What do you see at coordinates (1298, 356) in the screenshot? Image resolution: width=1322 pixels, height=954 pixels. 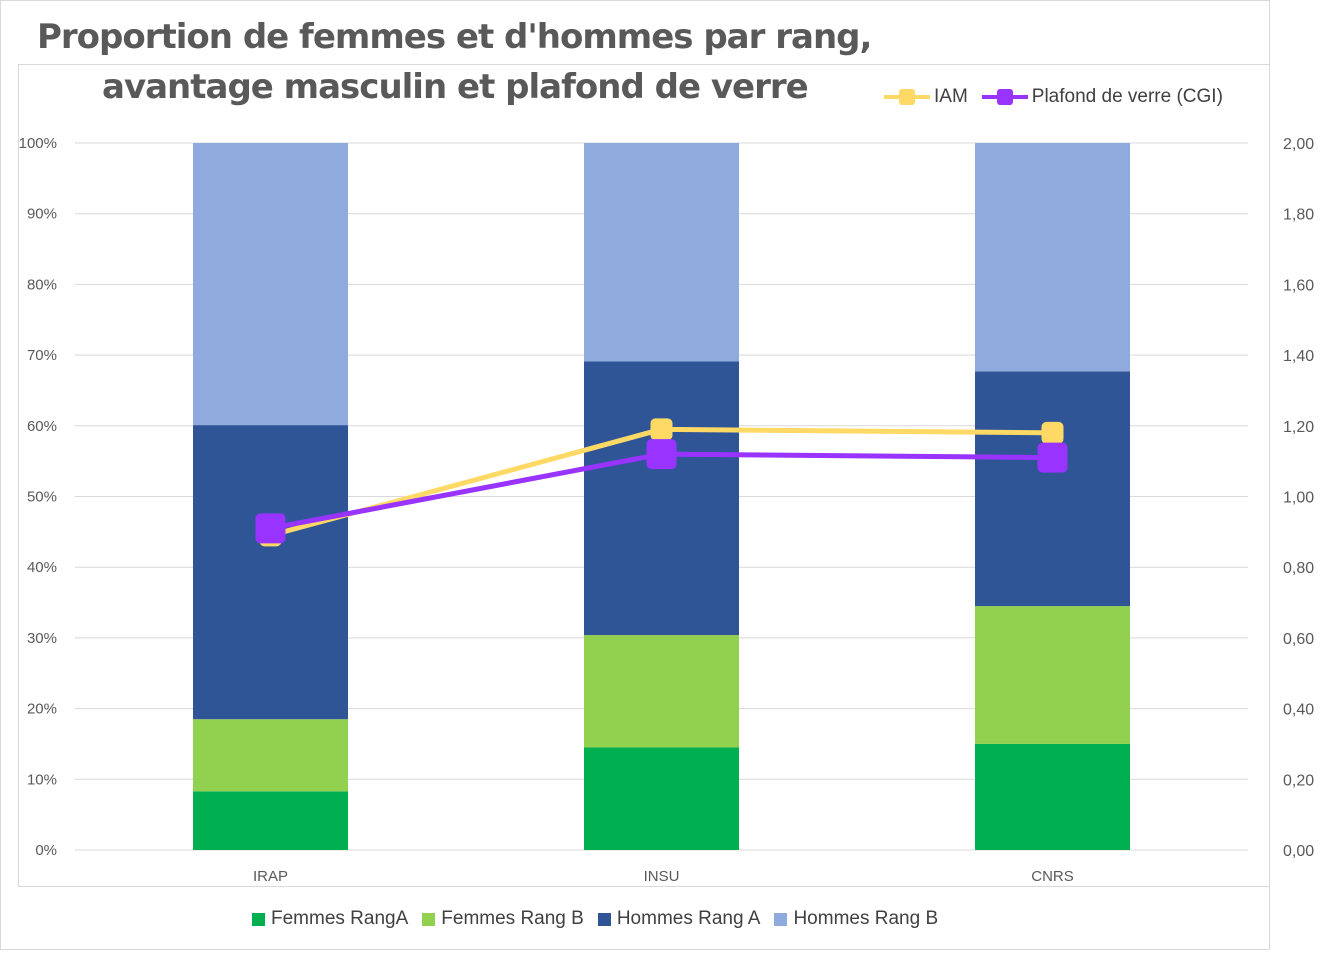 I see `y-right-tick-label: 1,40` at bounding box center [1298, 356].